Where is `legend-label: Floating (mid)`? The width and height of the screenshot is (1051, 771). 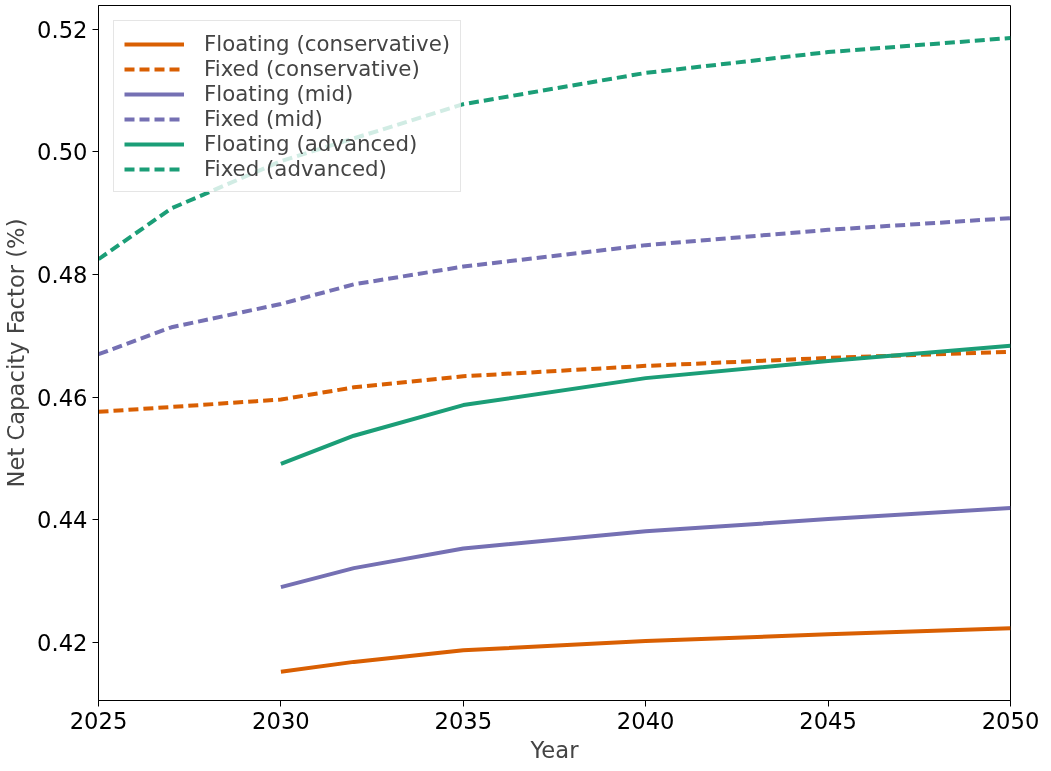 legend-label: Floating (mid) is located at coordinates (279, 93).